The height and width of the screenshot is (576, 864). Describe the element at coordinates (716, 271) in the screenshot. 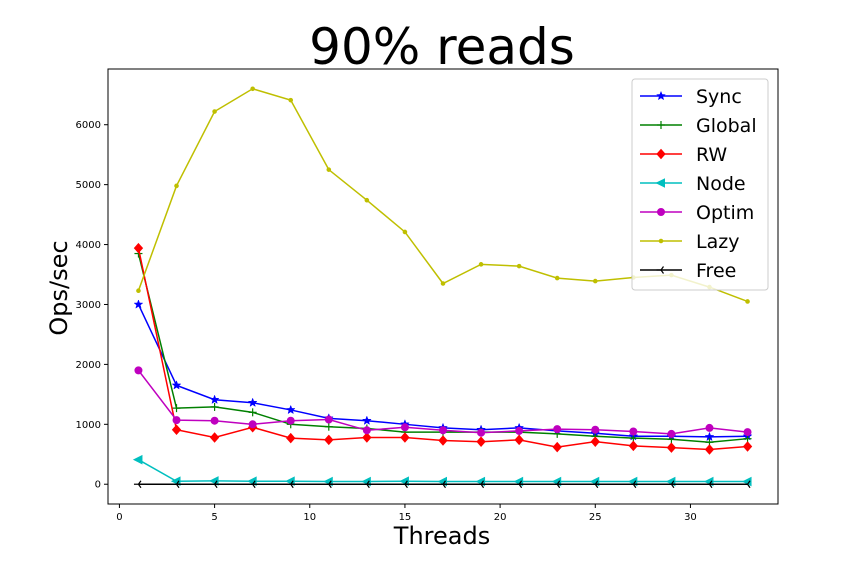

I see `legend-label-free: Free` at that location.